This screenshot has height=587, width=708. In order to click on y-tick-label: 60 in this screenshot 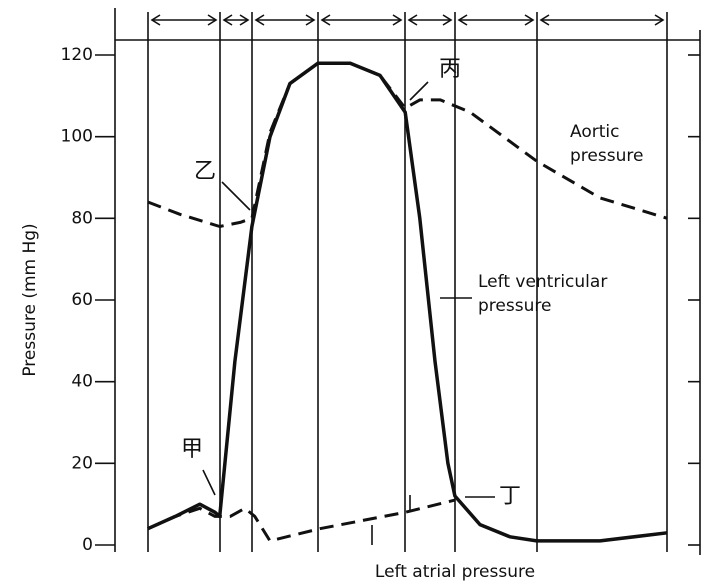, I will do `click(82, 300)`.